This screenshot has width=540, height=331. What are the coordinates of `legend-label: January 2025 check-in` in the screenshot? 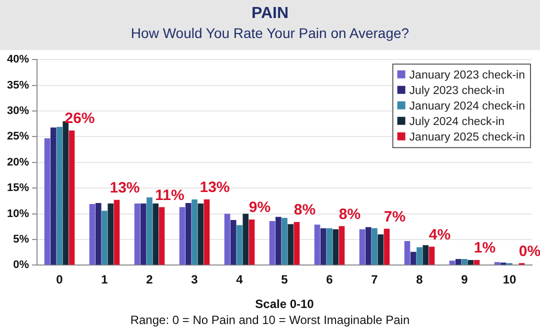 It's located at (467, 138).